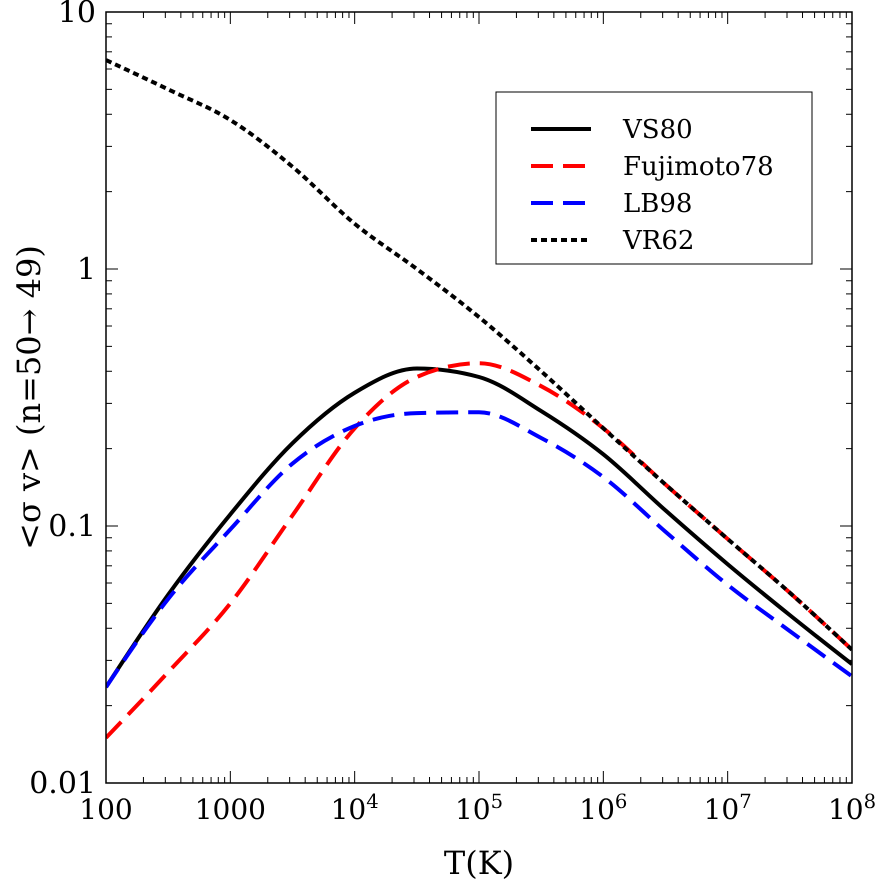 The image size is (886, 886). I want to click on legend-label: VR62, so click(658, 241).